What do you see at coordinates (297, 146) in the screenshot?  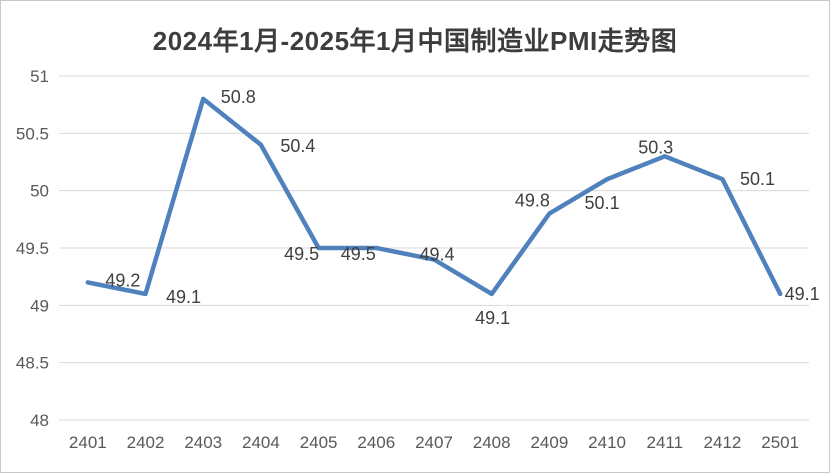 I see `data-label: 50.4` at bounding box center [297, 146].